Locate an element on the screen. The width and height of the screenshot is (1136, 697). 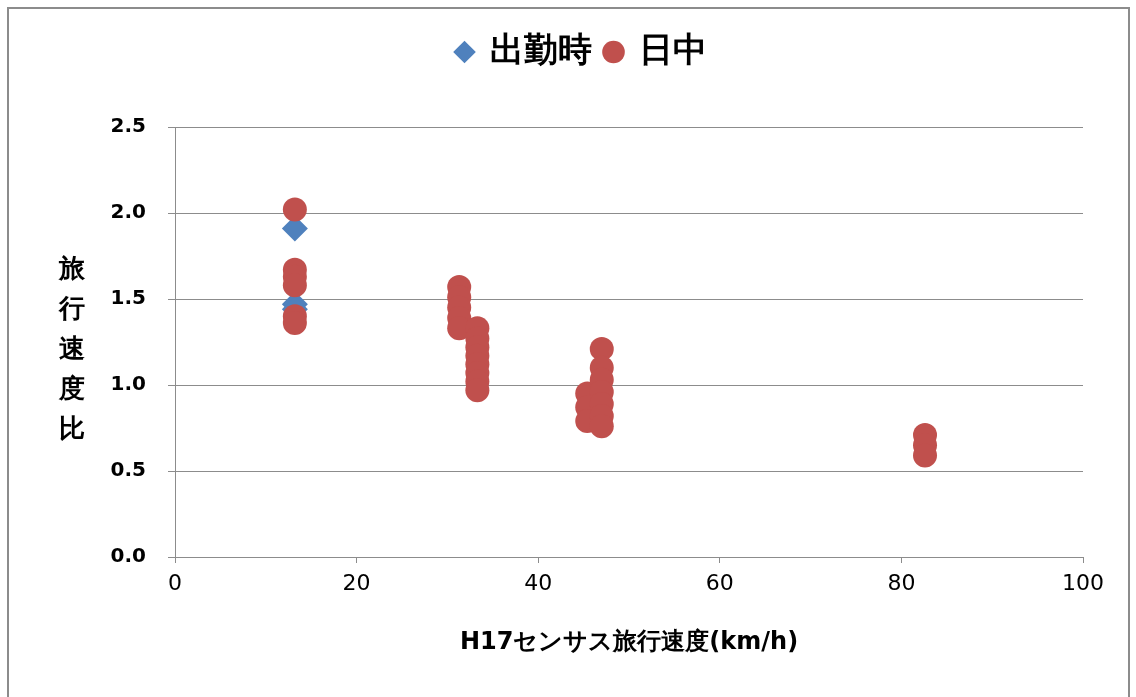
x-tick-label: 100 is located at coordinates (1083, 582).